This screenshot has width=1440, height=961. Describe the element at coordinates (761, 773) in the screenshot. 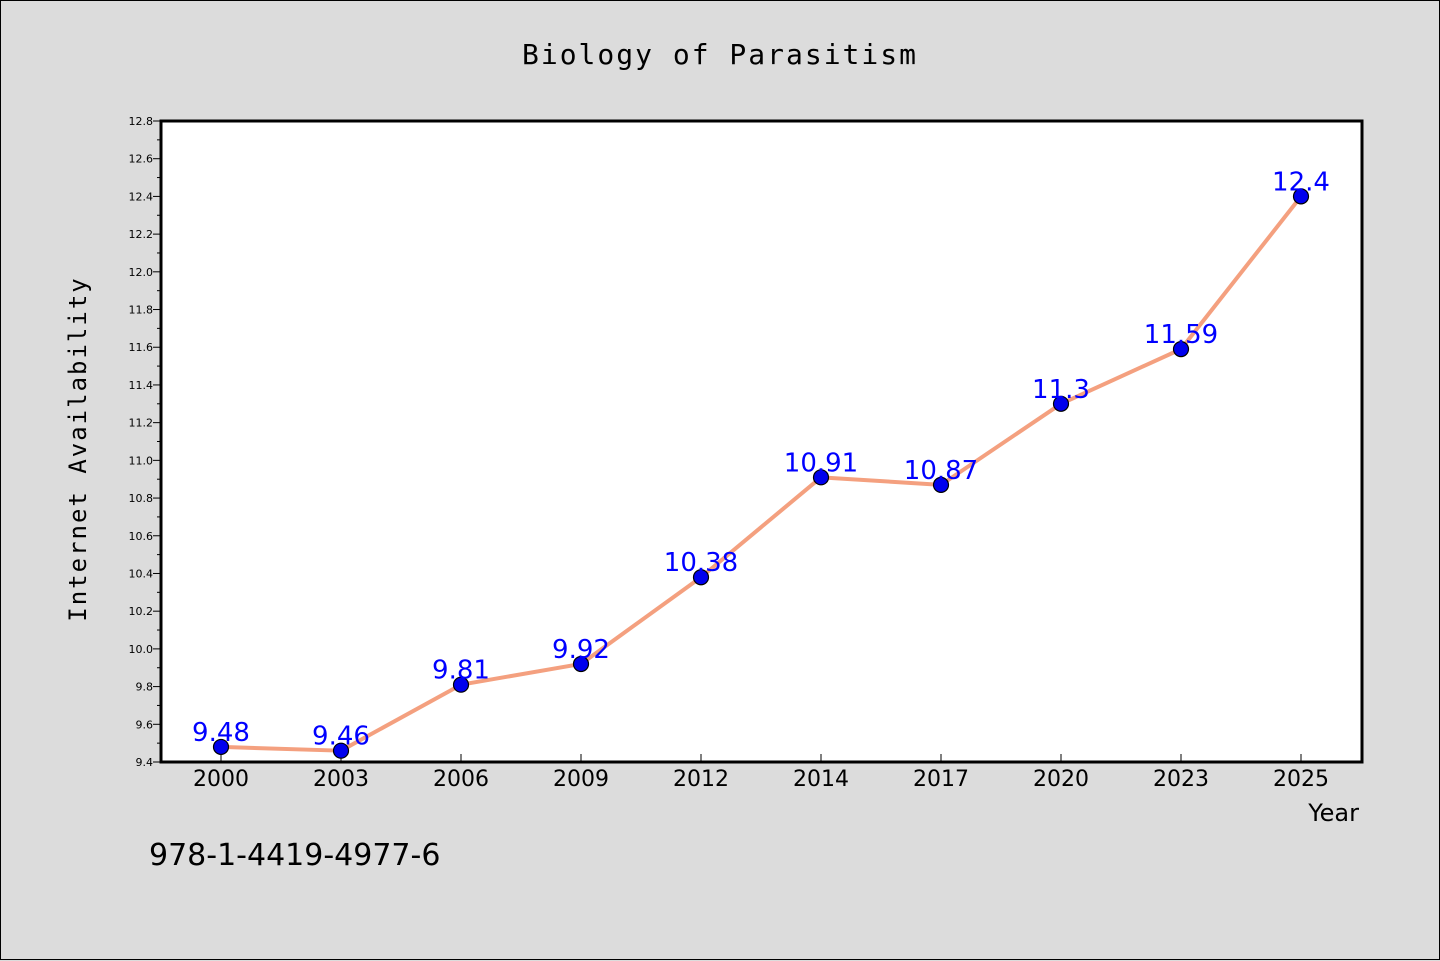

I see `x-axis-ticks: 2000 2003 2006 2009 2012 2014 2017 2020 2023 2025` at that location.